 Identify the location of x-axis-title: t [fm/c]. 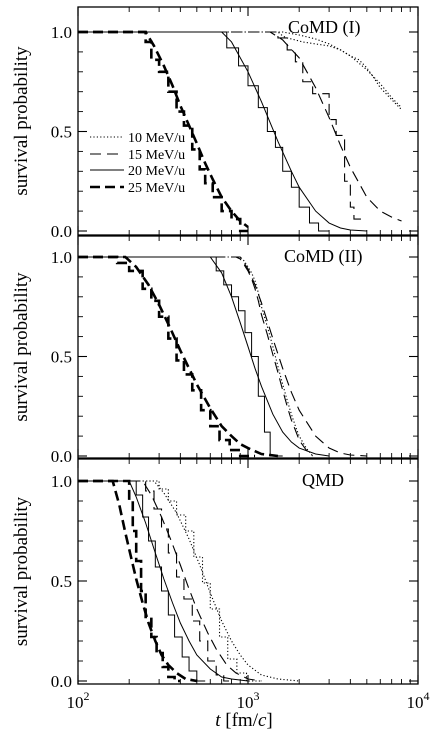
(244, 720).